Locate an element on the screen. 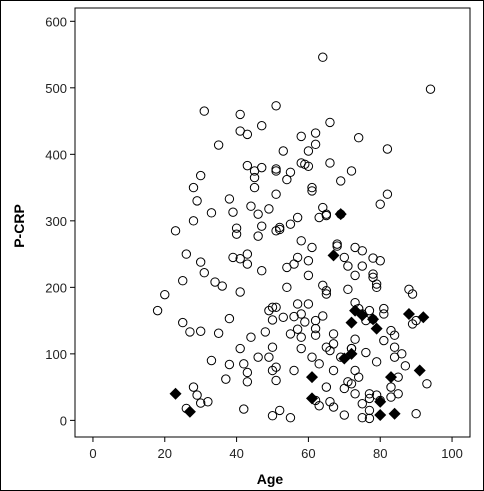 This screenshot has height=491, width=484. y-axis-title: P-CRP is located at coordinates (19, 226).